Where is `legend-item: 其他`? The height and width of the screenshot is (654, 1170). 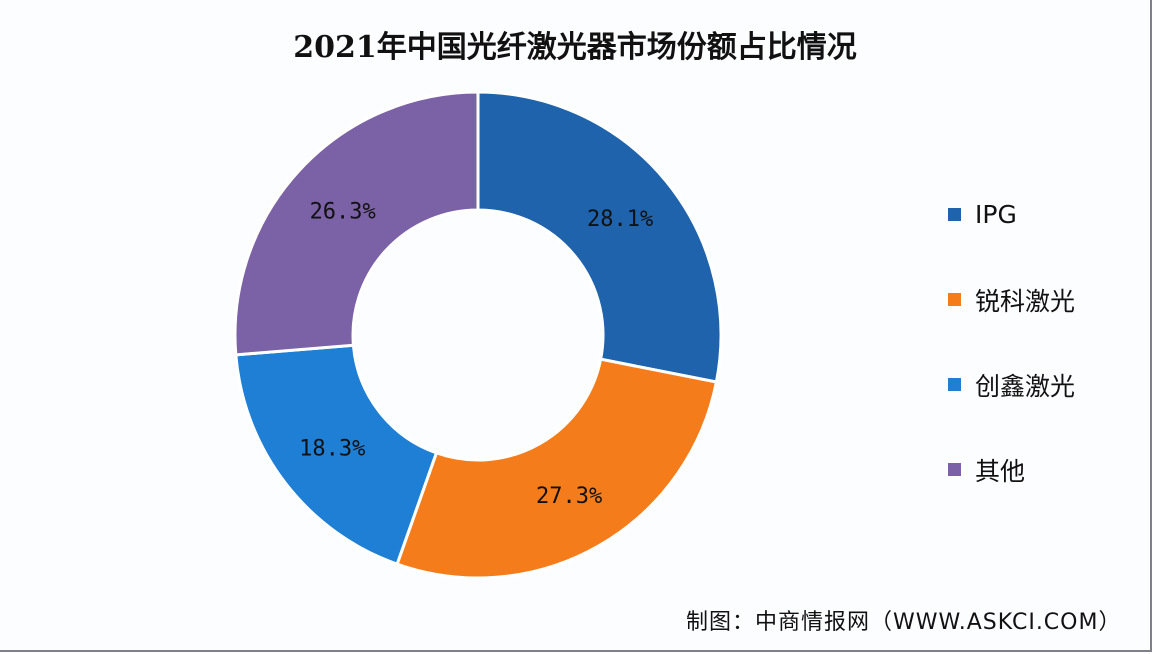 legend-item: 其他 is located at coordinates (1011, 469).